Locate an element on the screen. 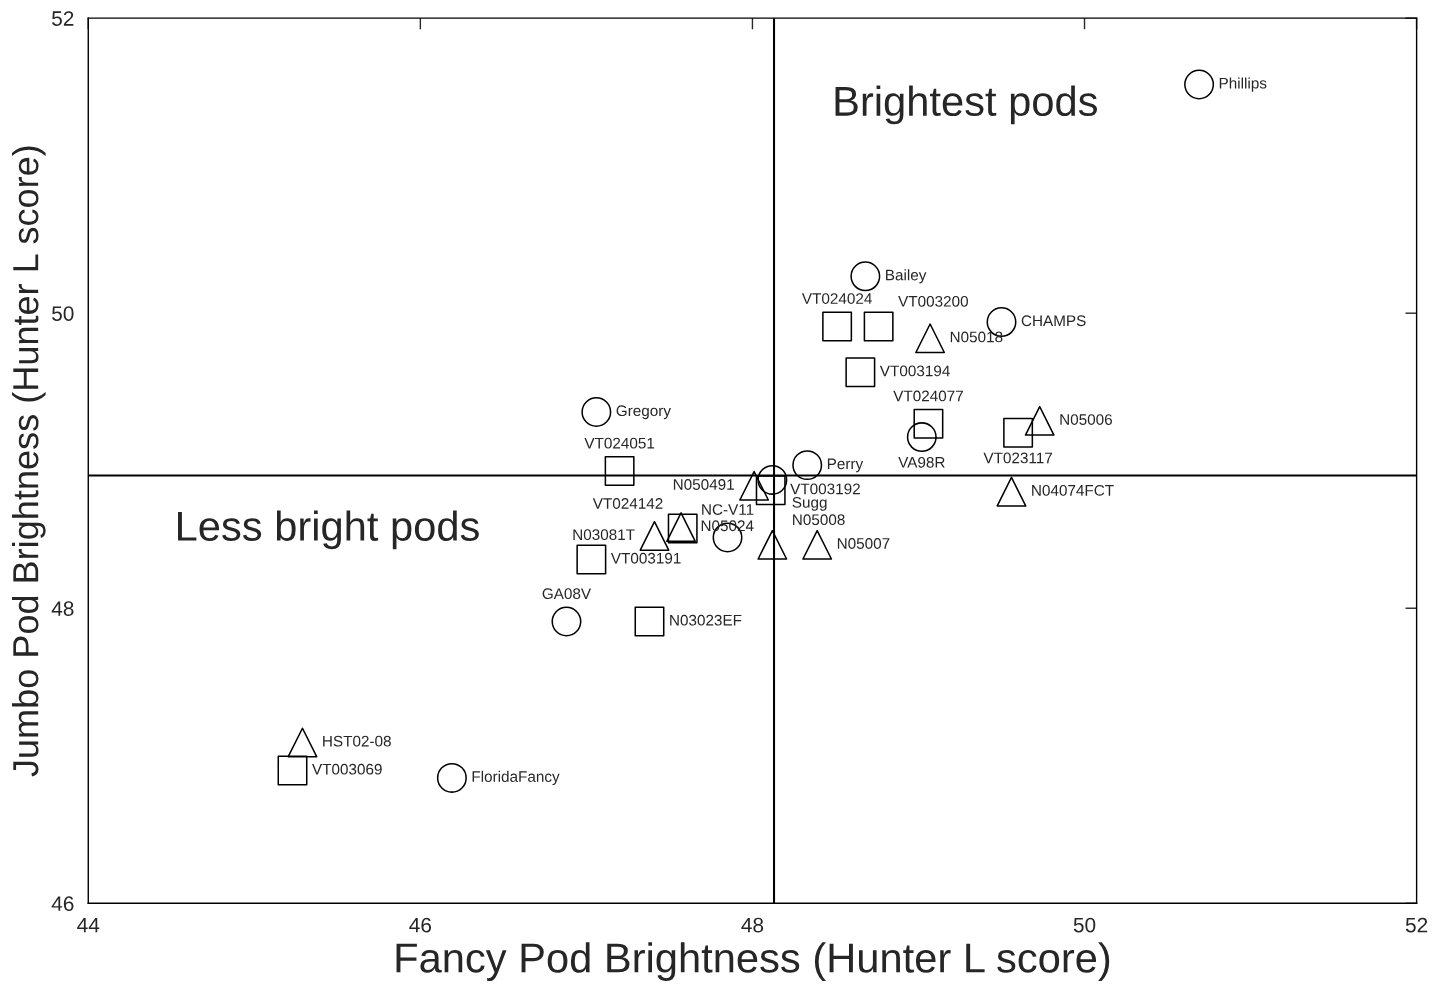  annotation: NC-V11 is located at coordinates (728, 509).